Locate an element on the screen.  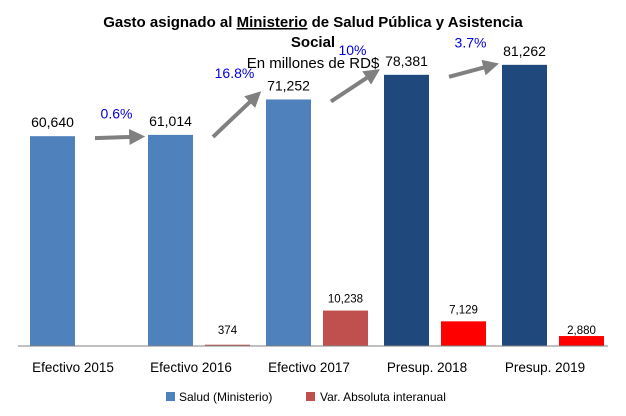
growth-label-1: 0.6% is located at coordinates (117, 114).